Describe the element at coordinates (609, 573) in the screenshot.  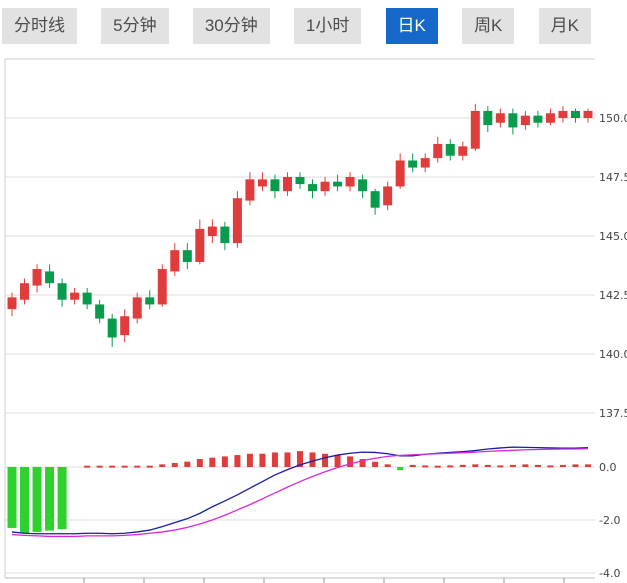
I see `macd-axis-label: -4.0` at that location.